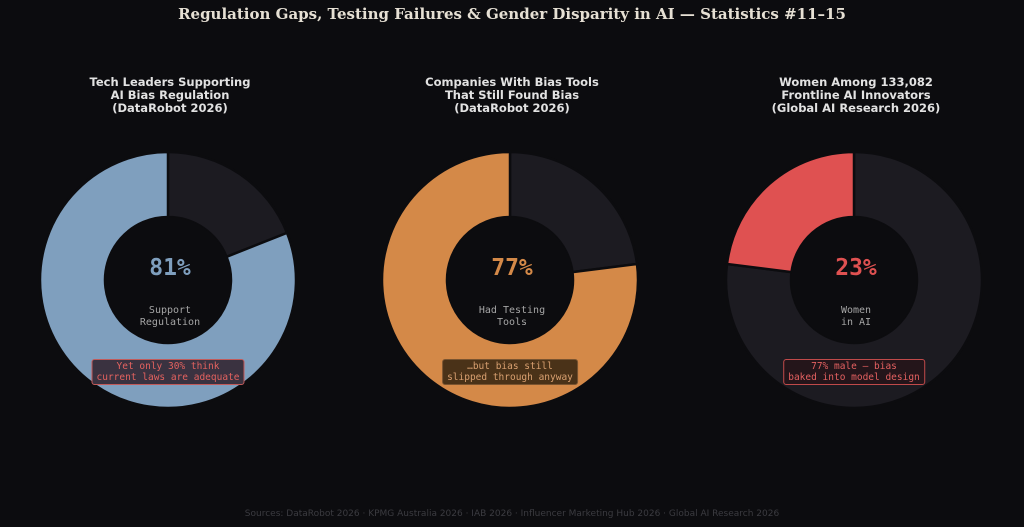 This screenshot has width=1024, height=527. Describe the element at coordinates (170, 268) in the screenshot. I see `percent-label: 81%` at that location.